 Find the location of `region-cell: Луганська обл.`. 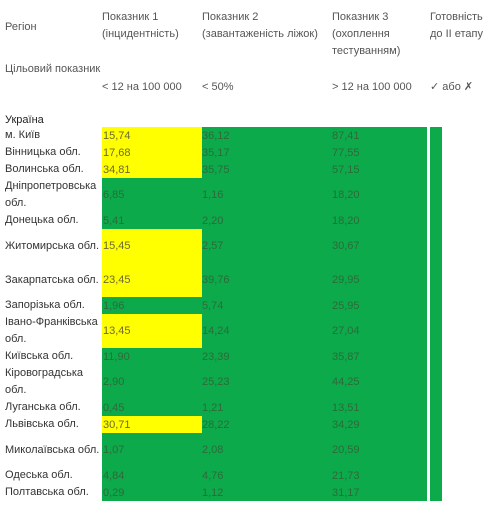

region-cell: Луганська обл. is located at coordinates (43, 407).